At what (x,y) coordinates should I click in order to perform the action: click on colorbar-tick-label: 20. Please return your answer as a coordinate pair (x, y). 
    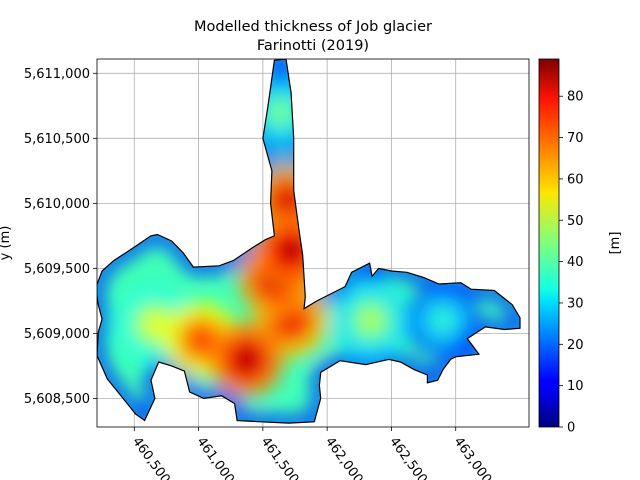
    Looking at the image, I should click on (575, 345).